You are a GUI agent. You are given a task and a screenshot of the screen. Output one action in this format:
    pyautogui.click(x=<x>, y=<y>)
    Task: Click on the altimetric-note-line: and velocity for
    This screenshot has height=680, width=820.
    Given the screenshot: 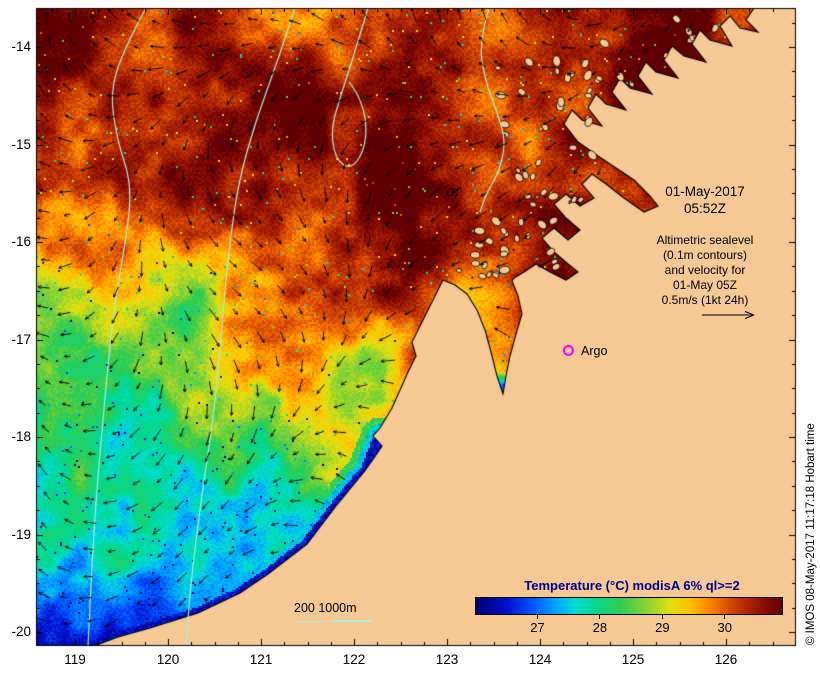 What is the action you would take?
    pyautogui.click(x=705, y=270)
    